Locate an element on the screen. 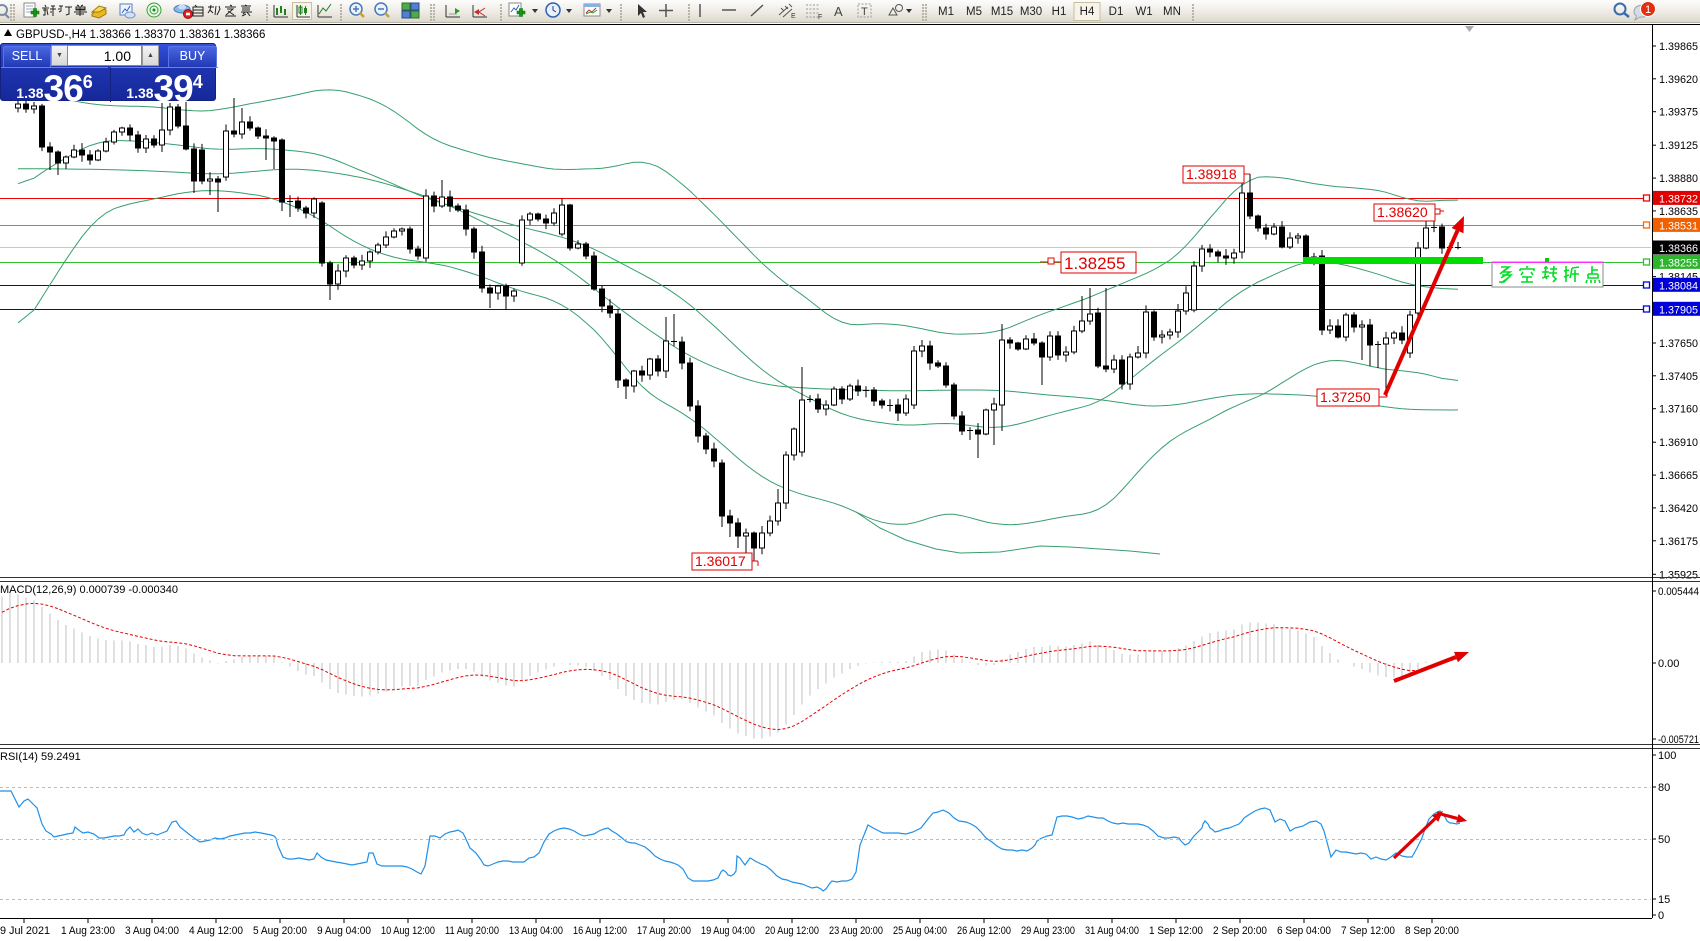 This screenshot has width=1700, height=941. svg-text: 1.39125 is located at coordinates (1678, 146).